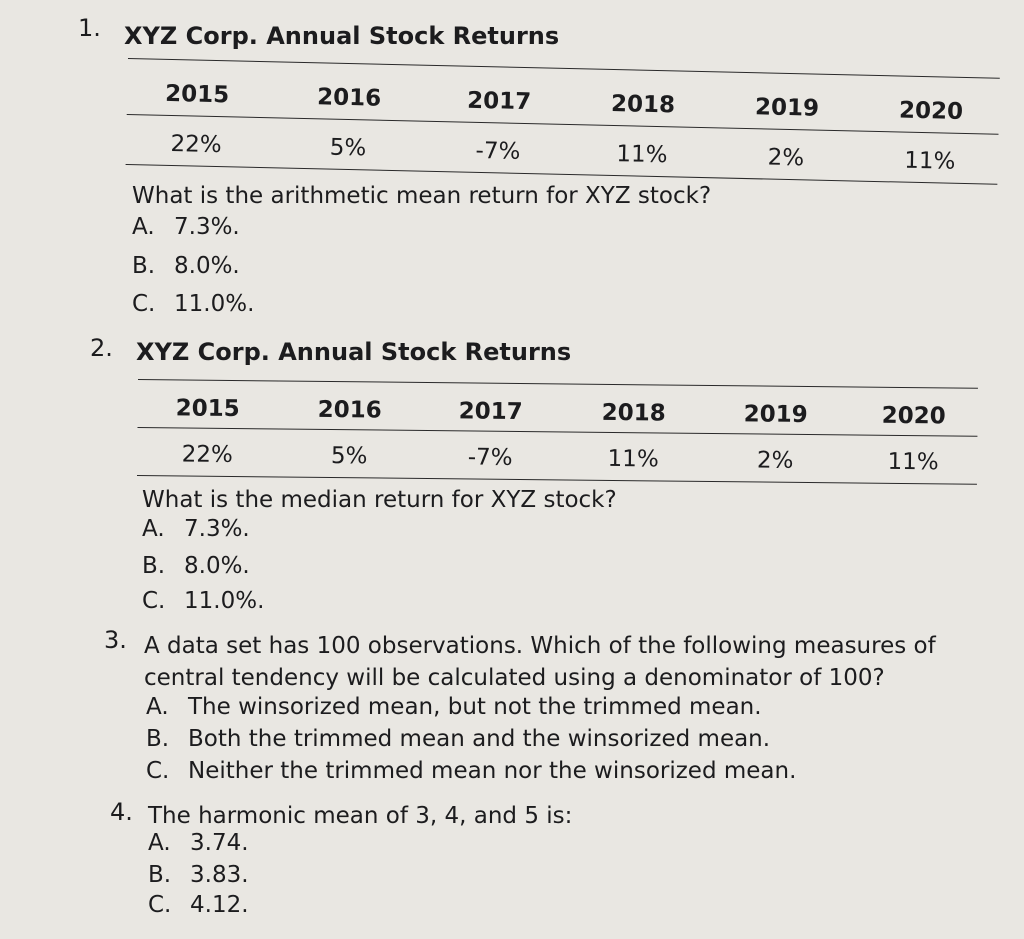 The width and height of the screenshot is (1024, 939). I want to click on question-stem: The harmonic mean of 3, 4, and 5 is:, so click(360, 816).